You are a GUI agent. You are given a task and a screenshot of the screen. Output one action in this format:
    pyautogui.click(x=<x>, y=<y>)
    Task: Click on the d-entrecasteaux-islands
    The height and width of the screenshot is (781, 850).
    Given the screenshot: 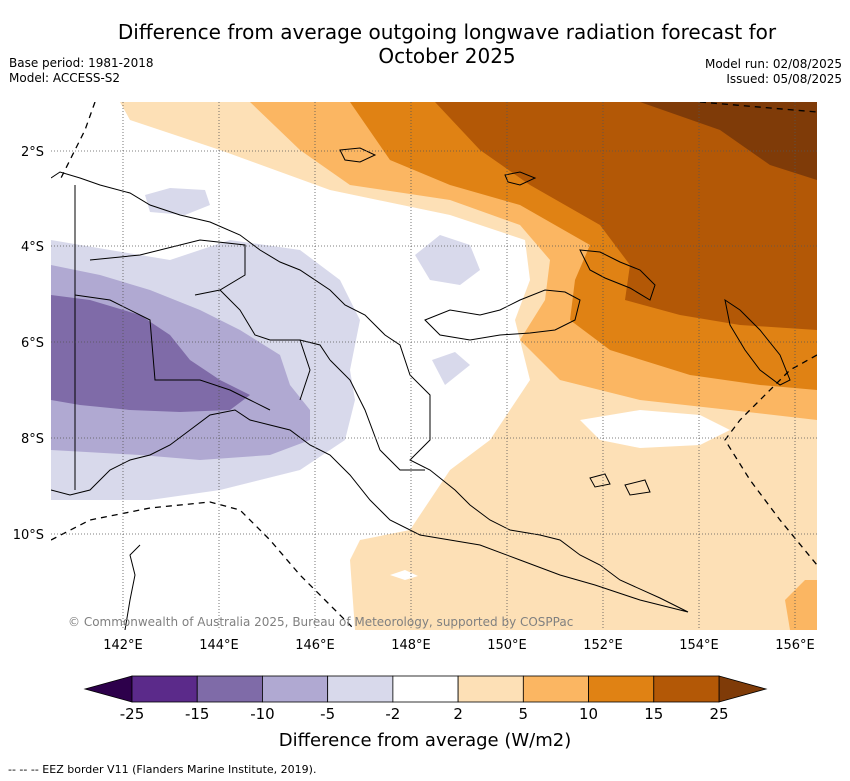 What is the action you would take?
    pyautogui.click(x=620, y=484)
    